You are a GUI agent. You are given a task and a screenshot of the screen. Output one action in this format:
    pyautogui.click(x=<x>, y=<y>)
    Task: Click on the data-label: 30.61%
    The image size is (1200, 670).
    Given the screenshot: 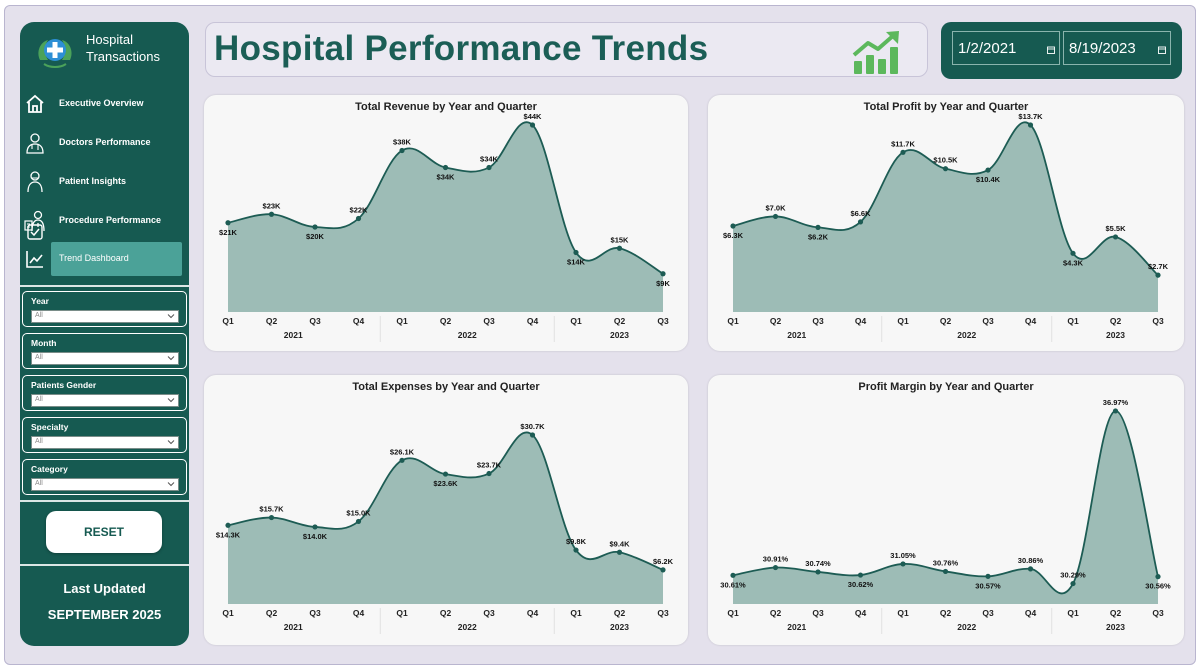 What is the action you would take?
    pyautogui.click(x=733, y=584)
    